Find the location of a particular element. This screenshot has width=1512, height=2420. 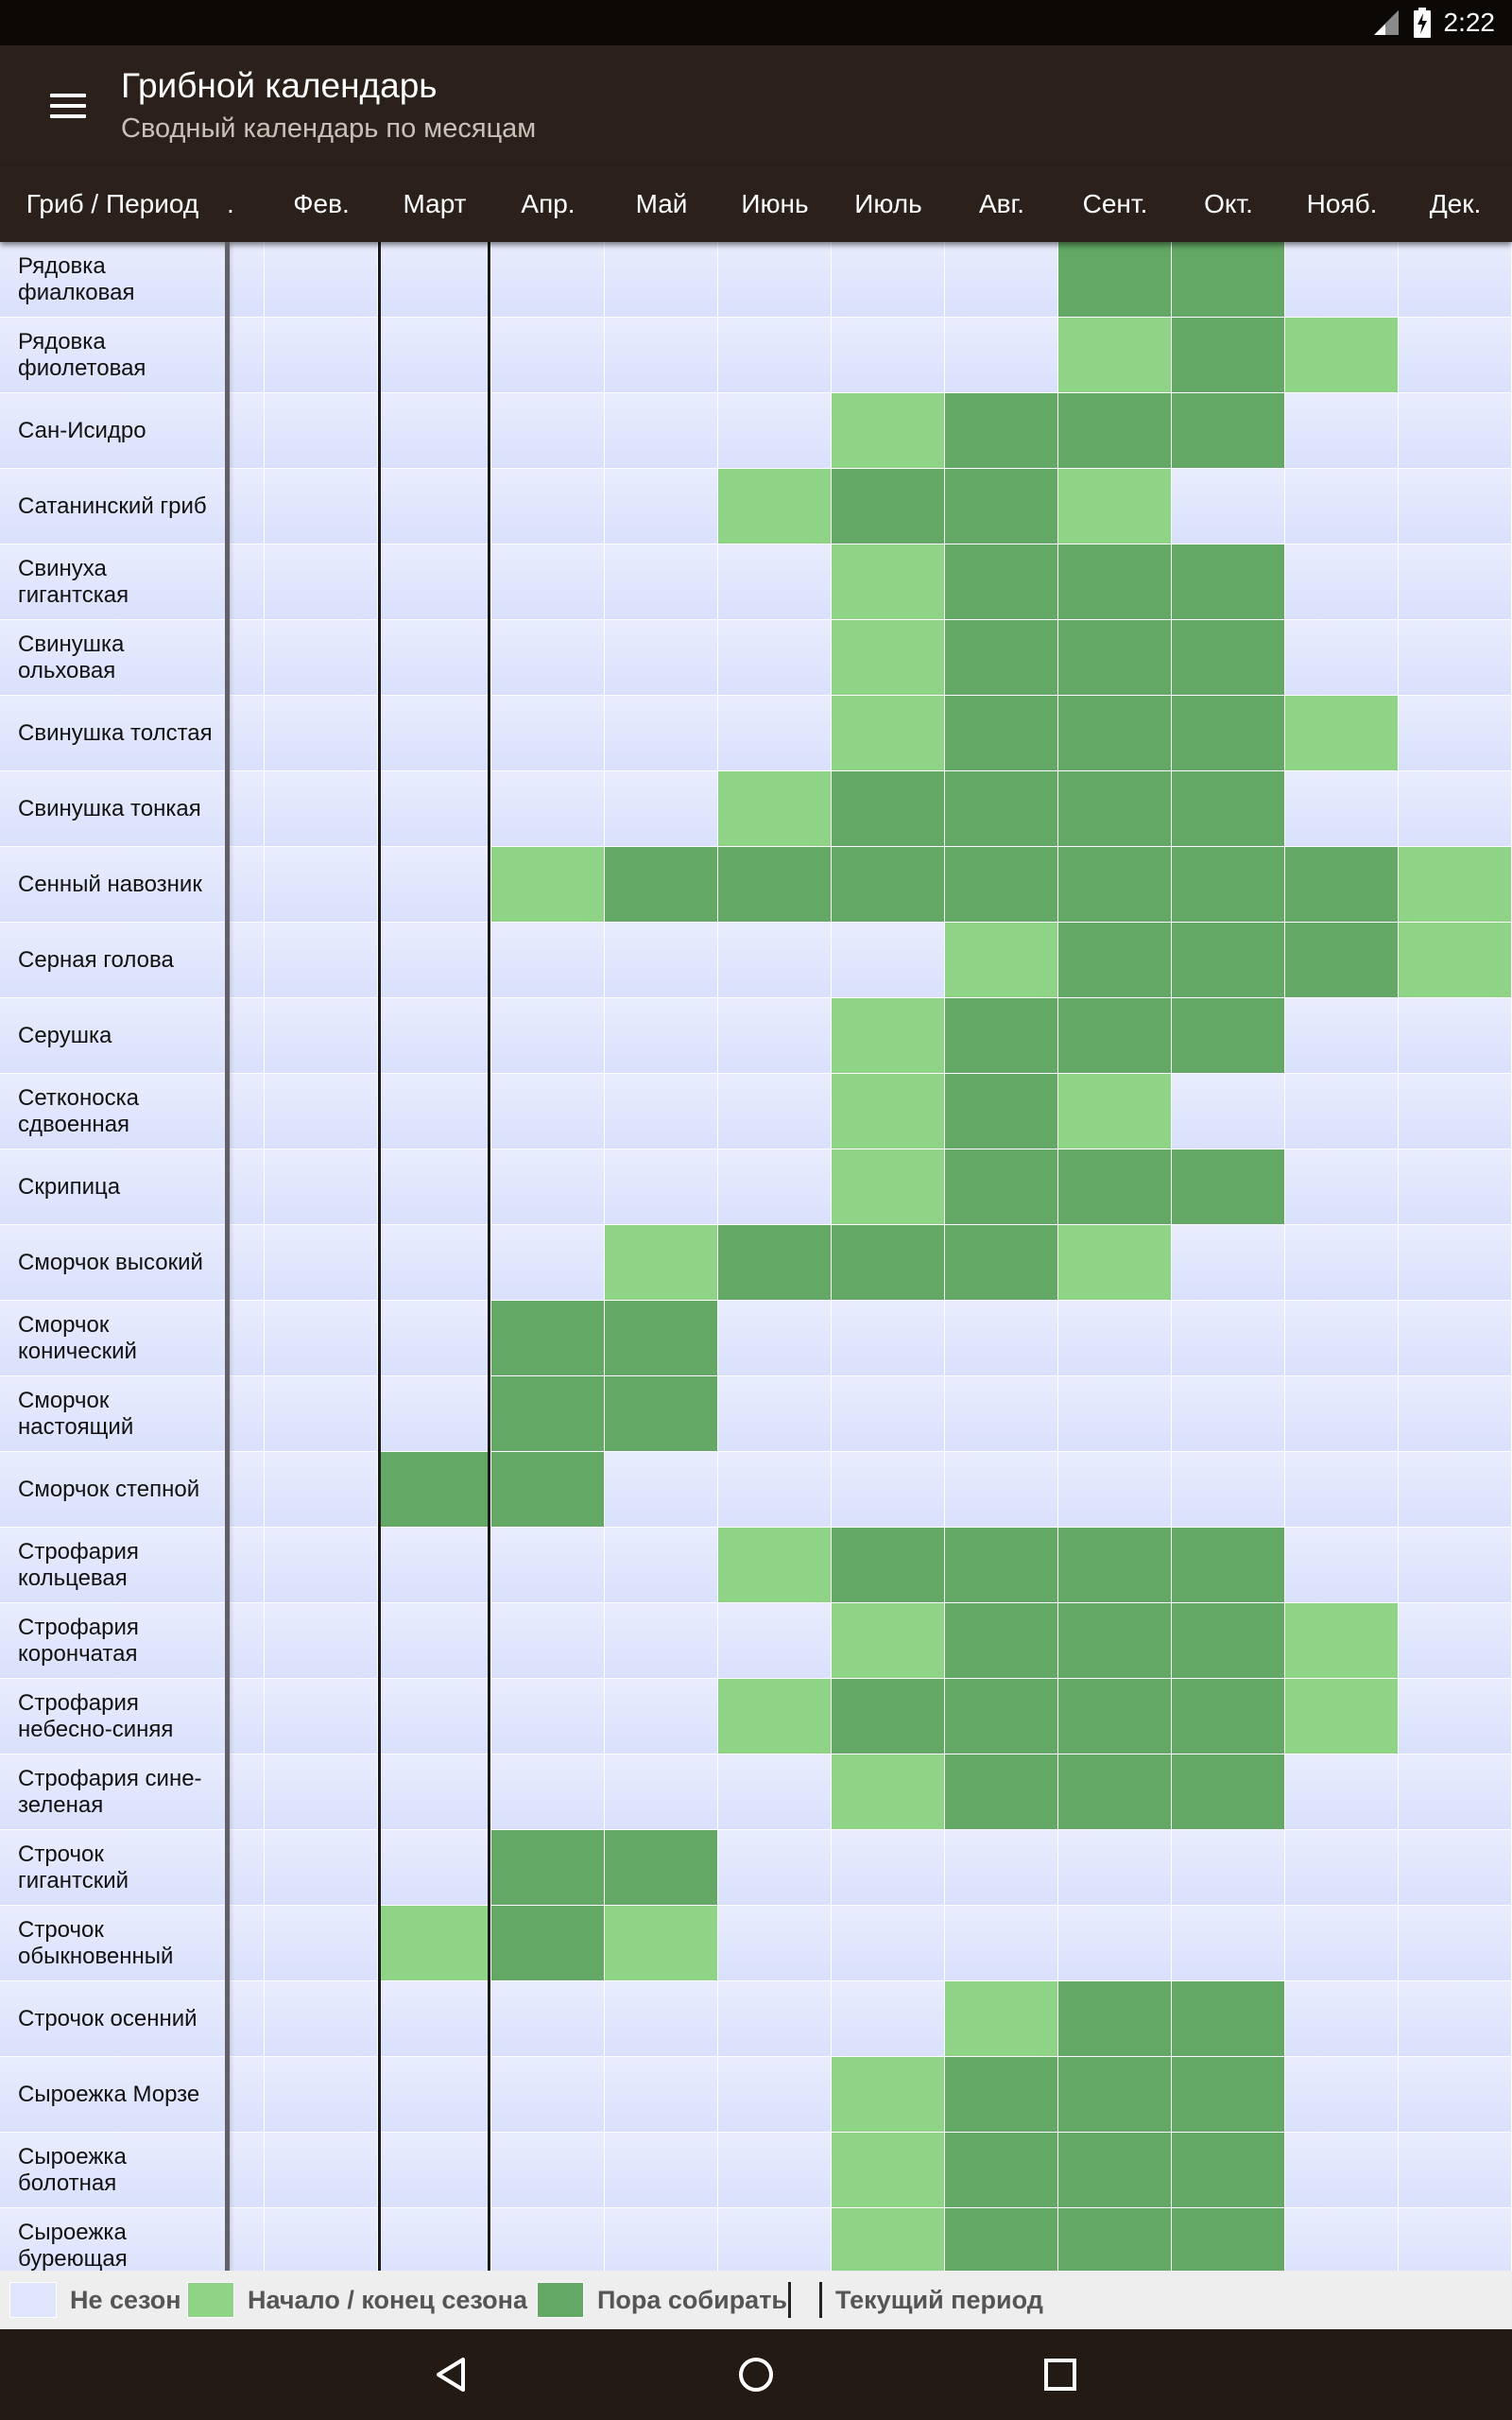

back-icon is located at coordinates (451, 2374).